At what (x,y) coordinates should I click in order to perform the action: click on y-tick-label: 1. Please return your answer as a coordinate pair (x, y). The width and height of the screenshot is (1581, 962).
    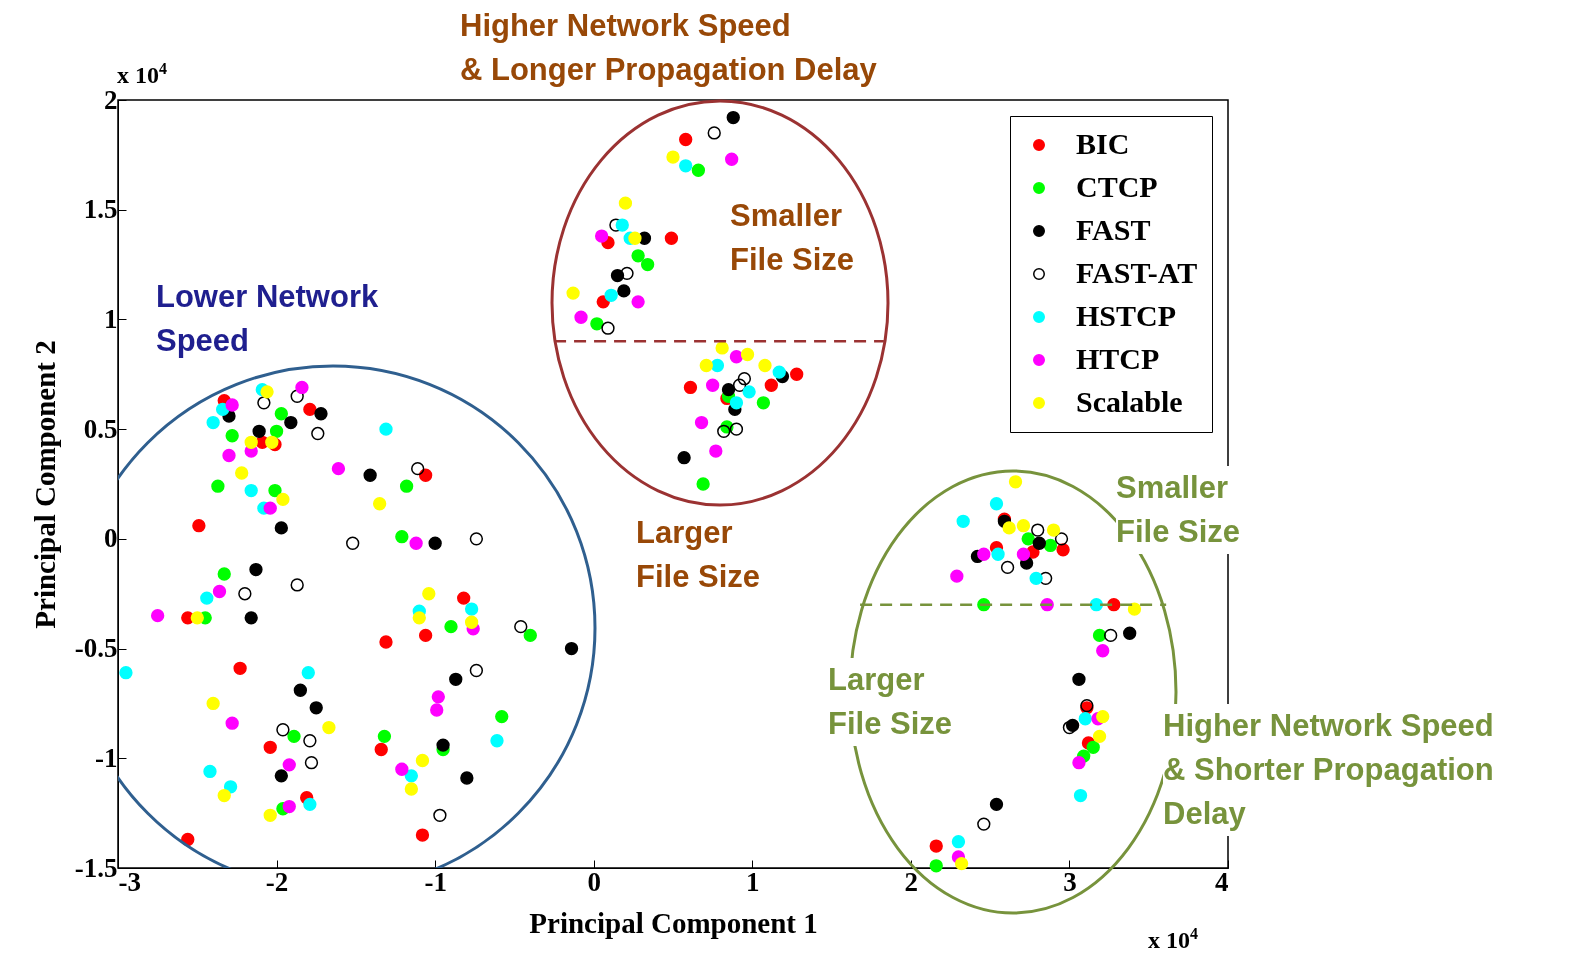
    Looking at the image, I should click on (111, 318).